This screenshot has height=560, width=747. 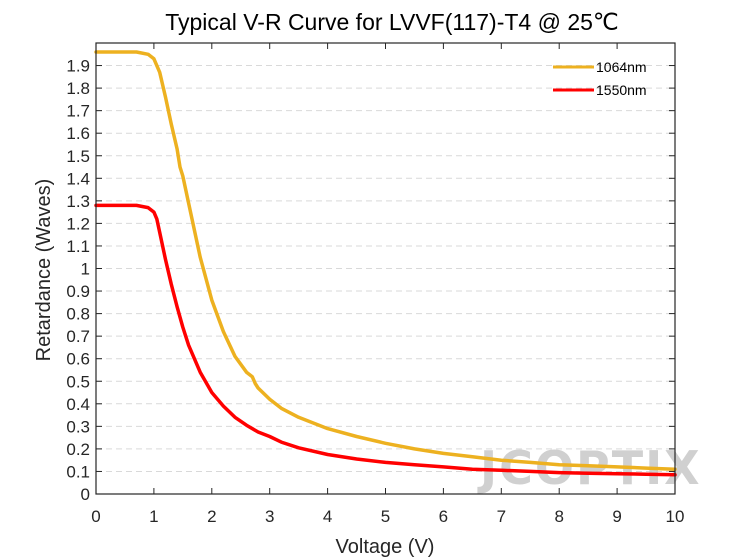 I want to click on x-tick-label: 5, so click(x=385, y=516).